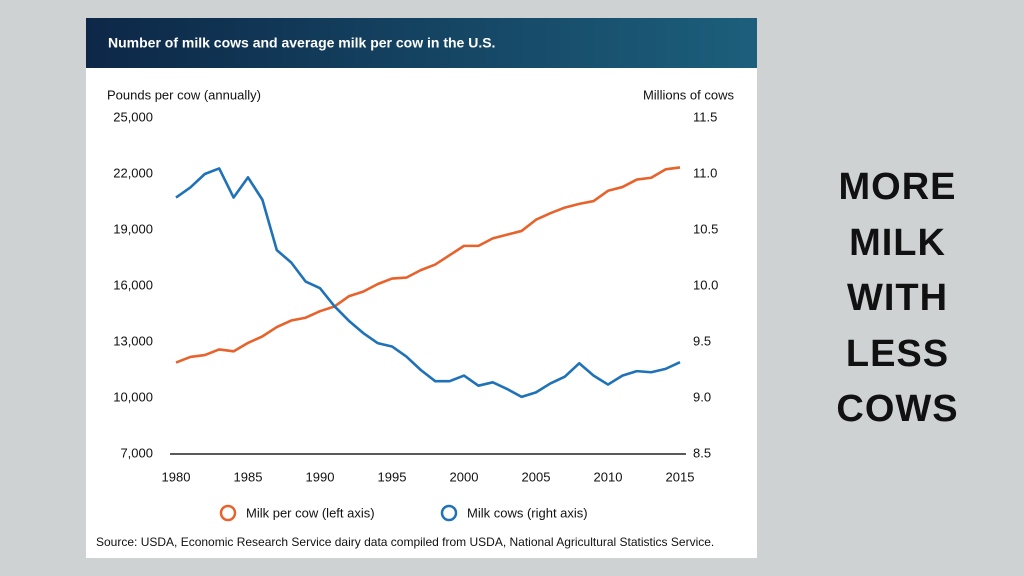  What do you see at coordinates (136, 452) in the screenshot?
I see `y-tick-label: 7,000` at bounding box center [136, 452].